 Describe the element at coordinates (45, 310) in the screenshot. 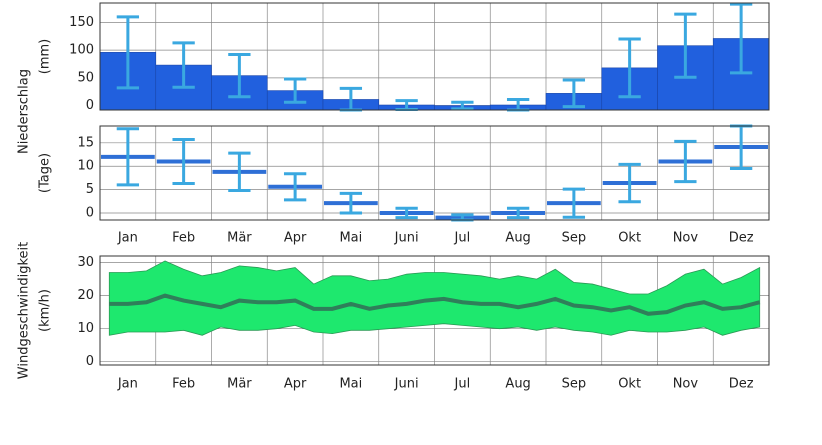

I see `y-axis-title: (km/h)` at that location.